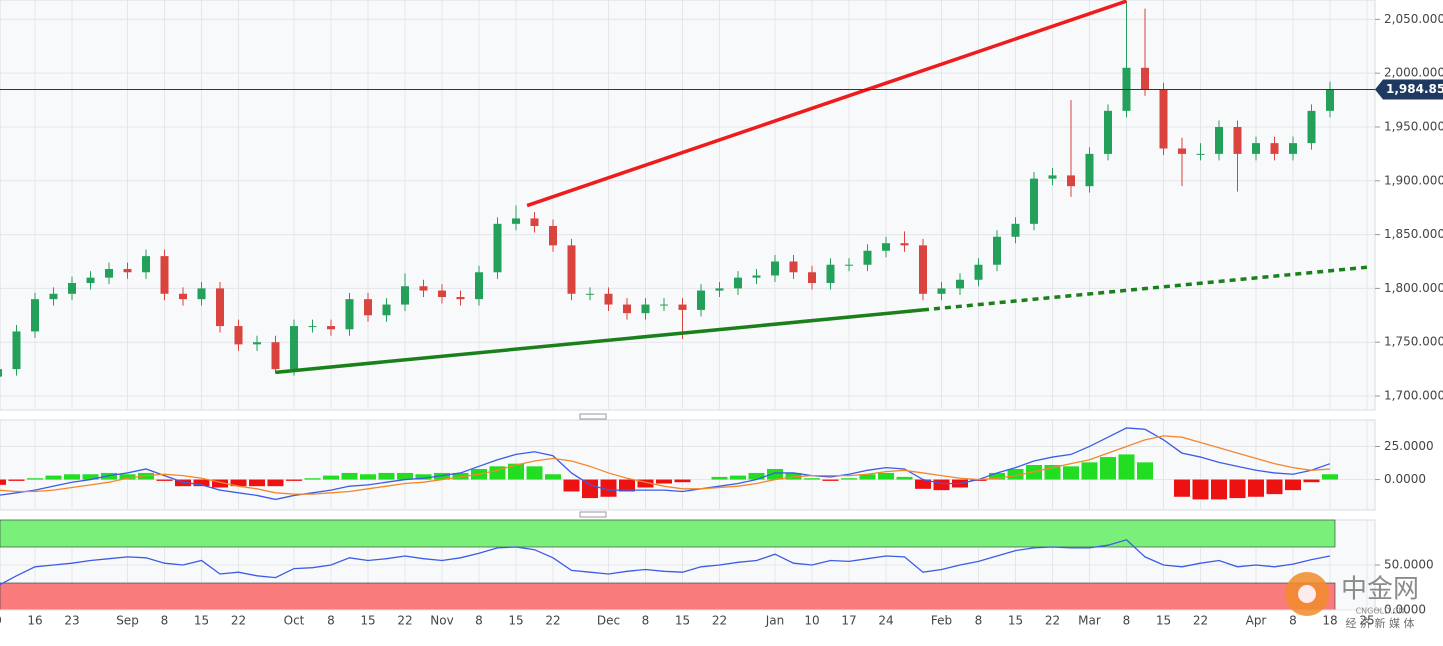 The width and height of the screenshot is (1443, 646). What do you see at coordinates (1329, 621) in the screenshot?
I see `x-tick-label: 18` at bounding box center [1329, 621].